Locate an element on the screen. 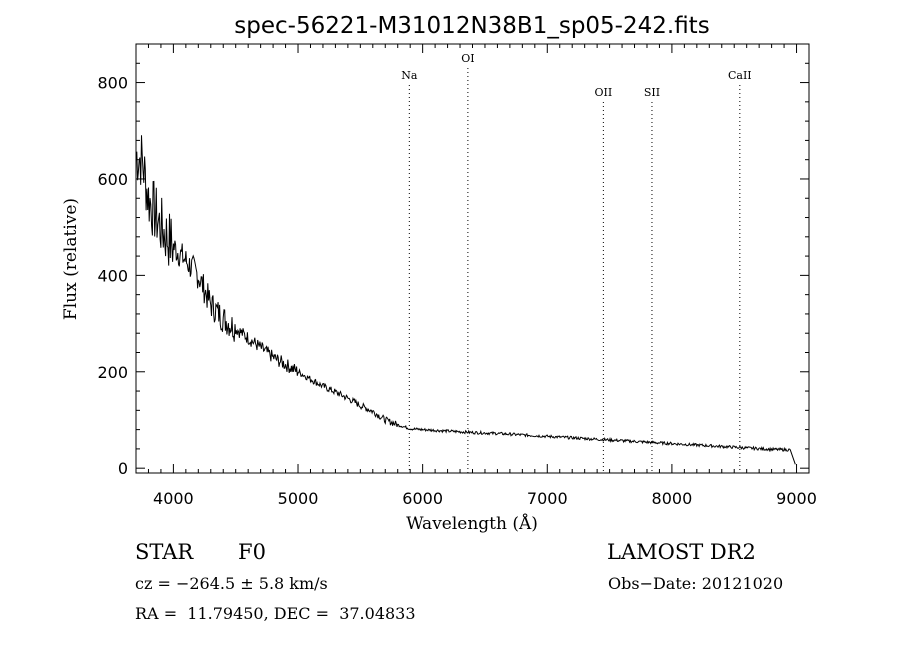 The image size is (900, 650). x-tick-label: 6000 is located at coordinates (422, 498).